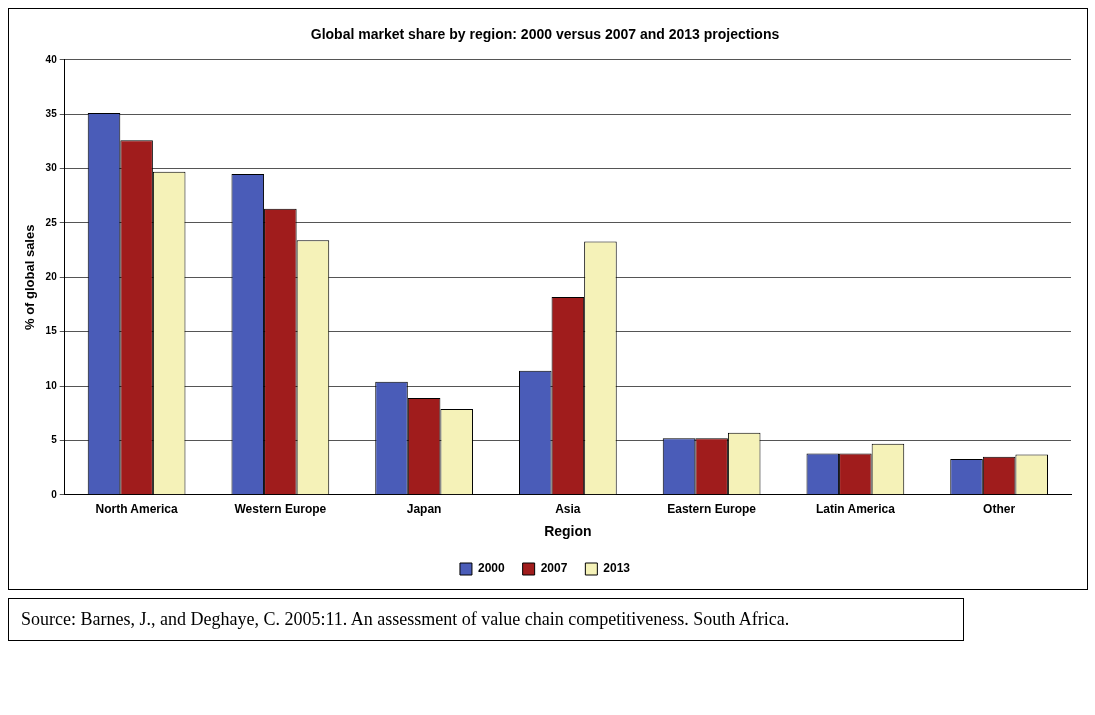 The height and width of the screenshot is (715, 1095). Describe the element at coordinates (51, 113) in the screenshot. I see `y-tick-label: 35` at that location.